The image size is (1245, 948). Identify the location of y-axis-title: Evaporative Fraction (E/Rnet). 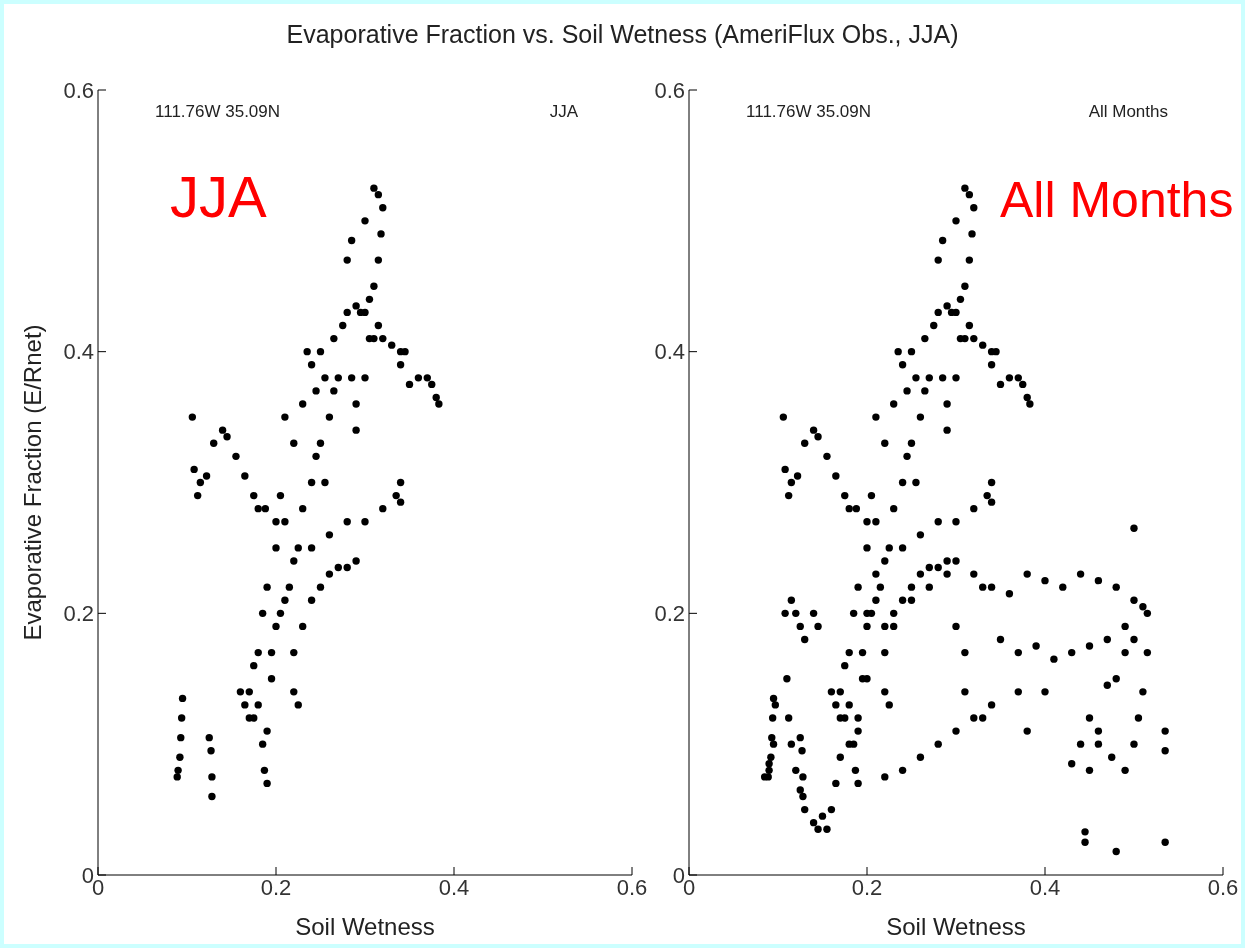
(32, 482).